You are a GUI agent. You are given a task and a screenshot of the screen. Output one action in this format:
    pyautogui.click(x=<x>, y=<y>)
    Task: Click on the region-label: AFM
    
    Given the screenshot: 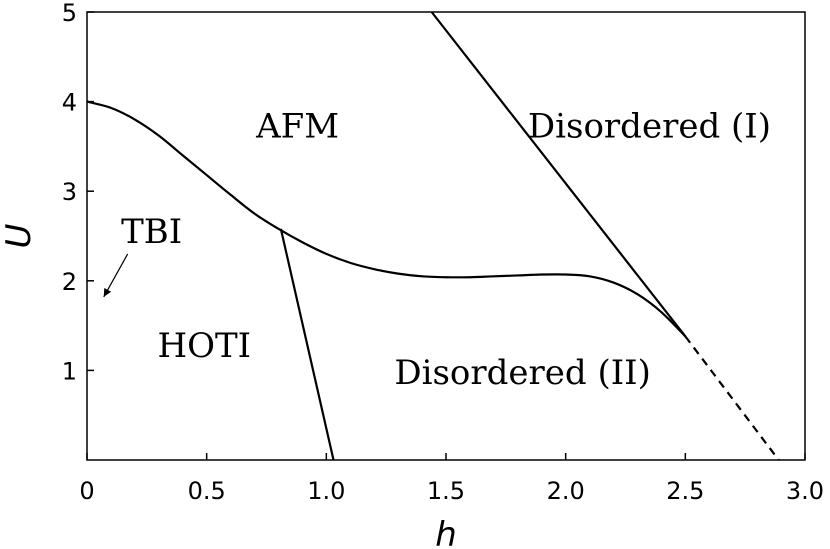 What is the action you would take?
    pyautogui.click(x=297, y=126)
    